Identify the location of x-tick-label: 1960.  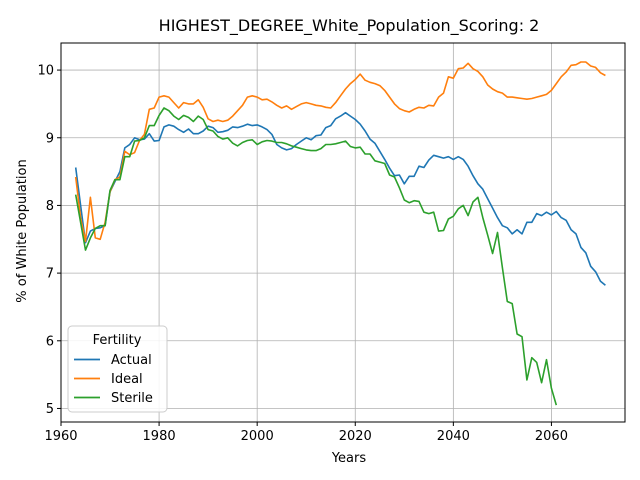
(60, 436).